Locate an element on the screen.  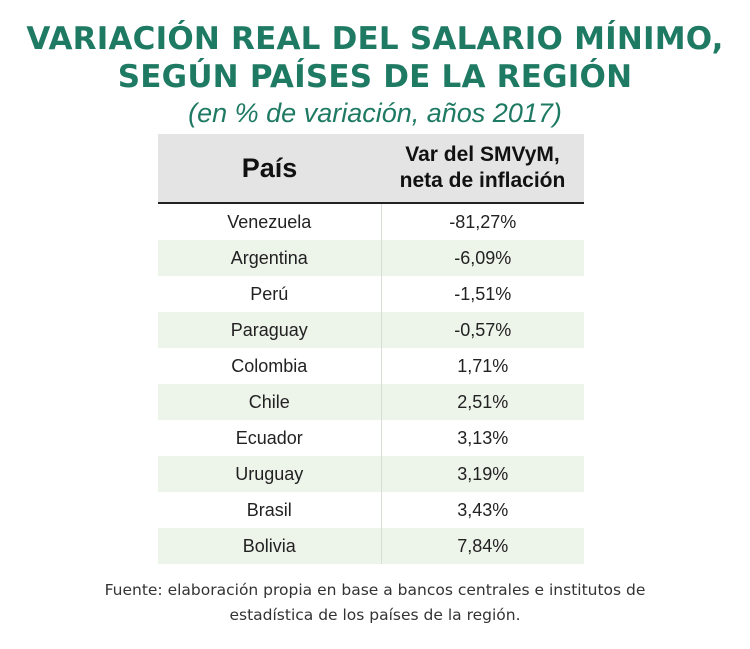
table-row: Brasil 3,43% is located at coordinates (371, 510).